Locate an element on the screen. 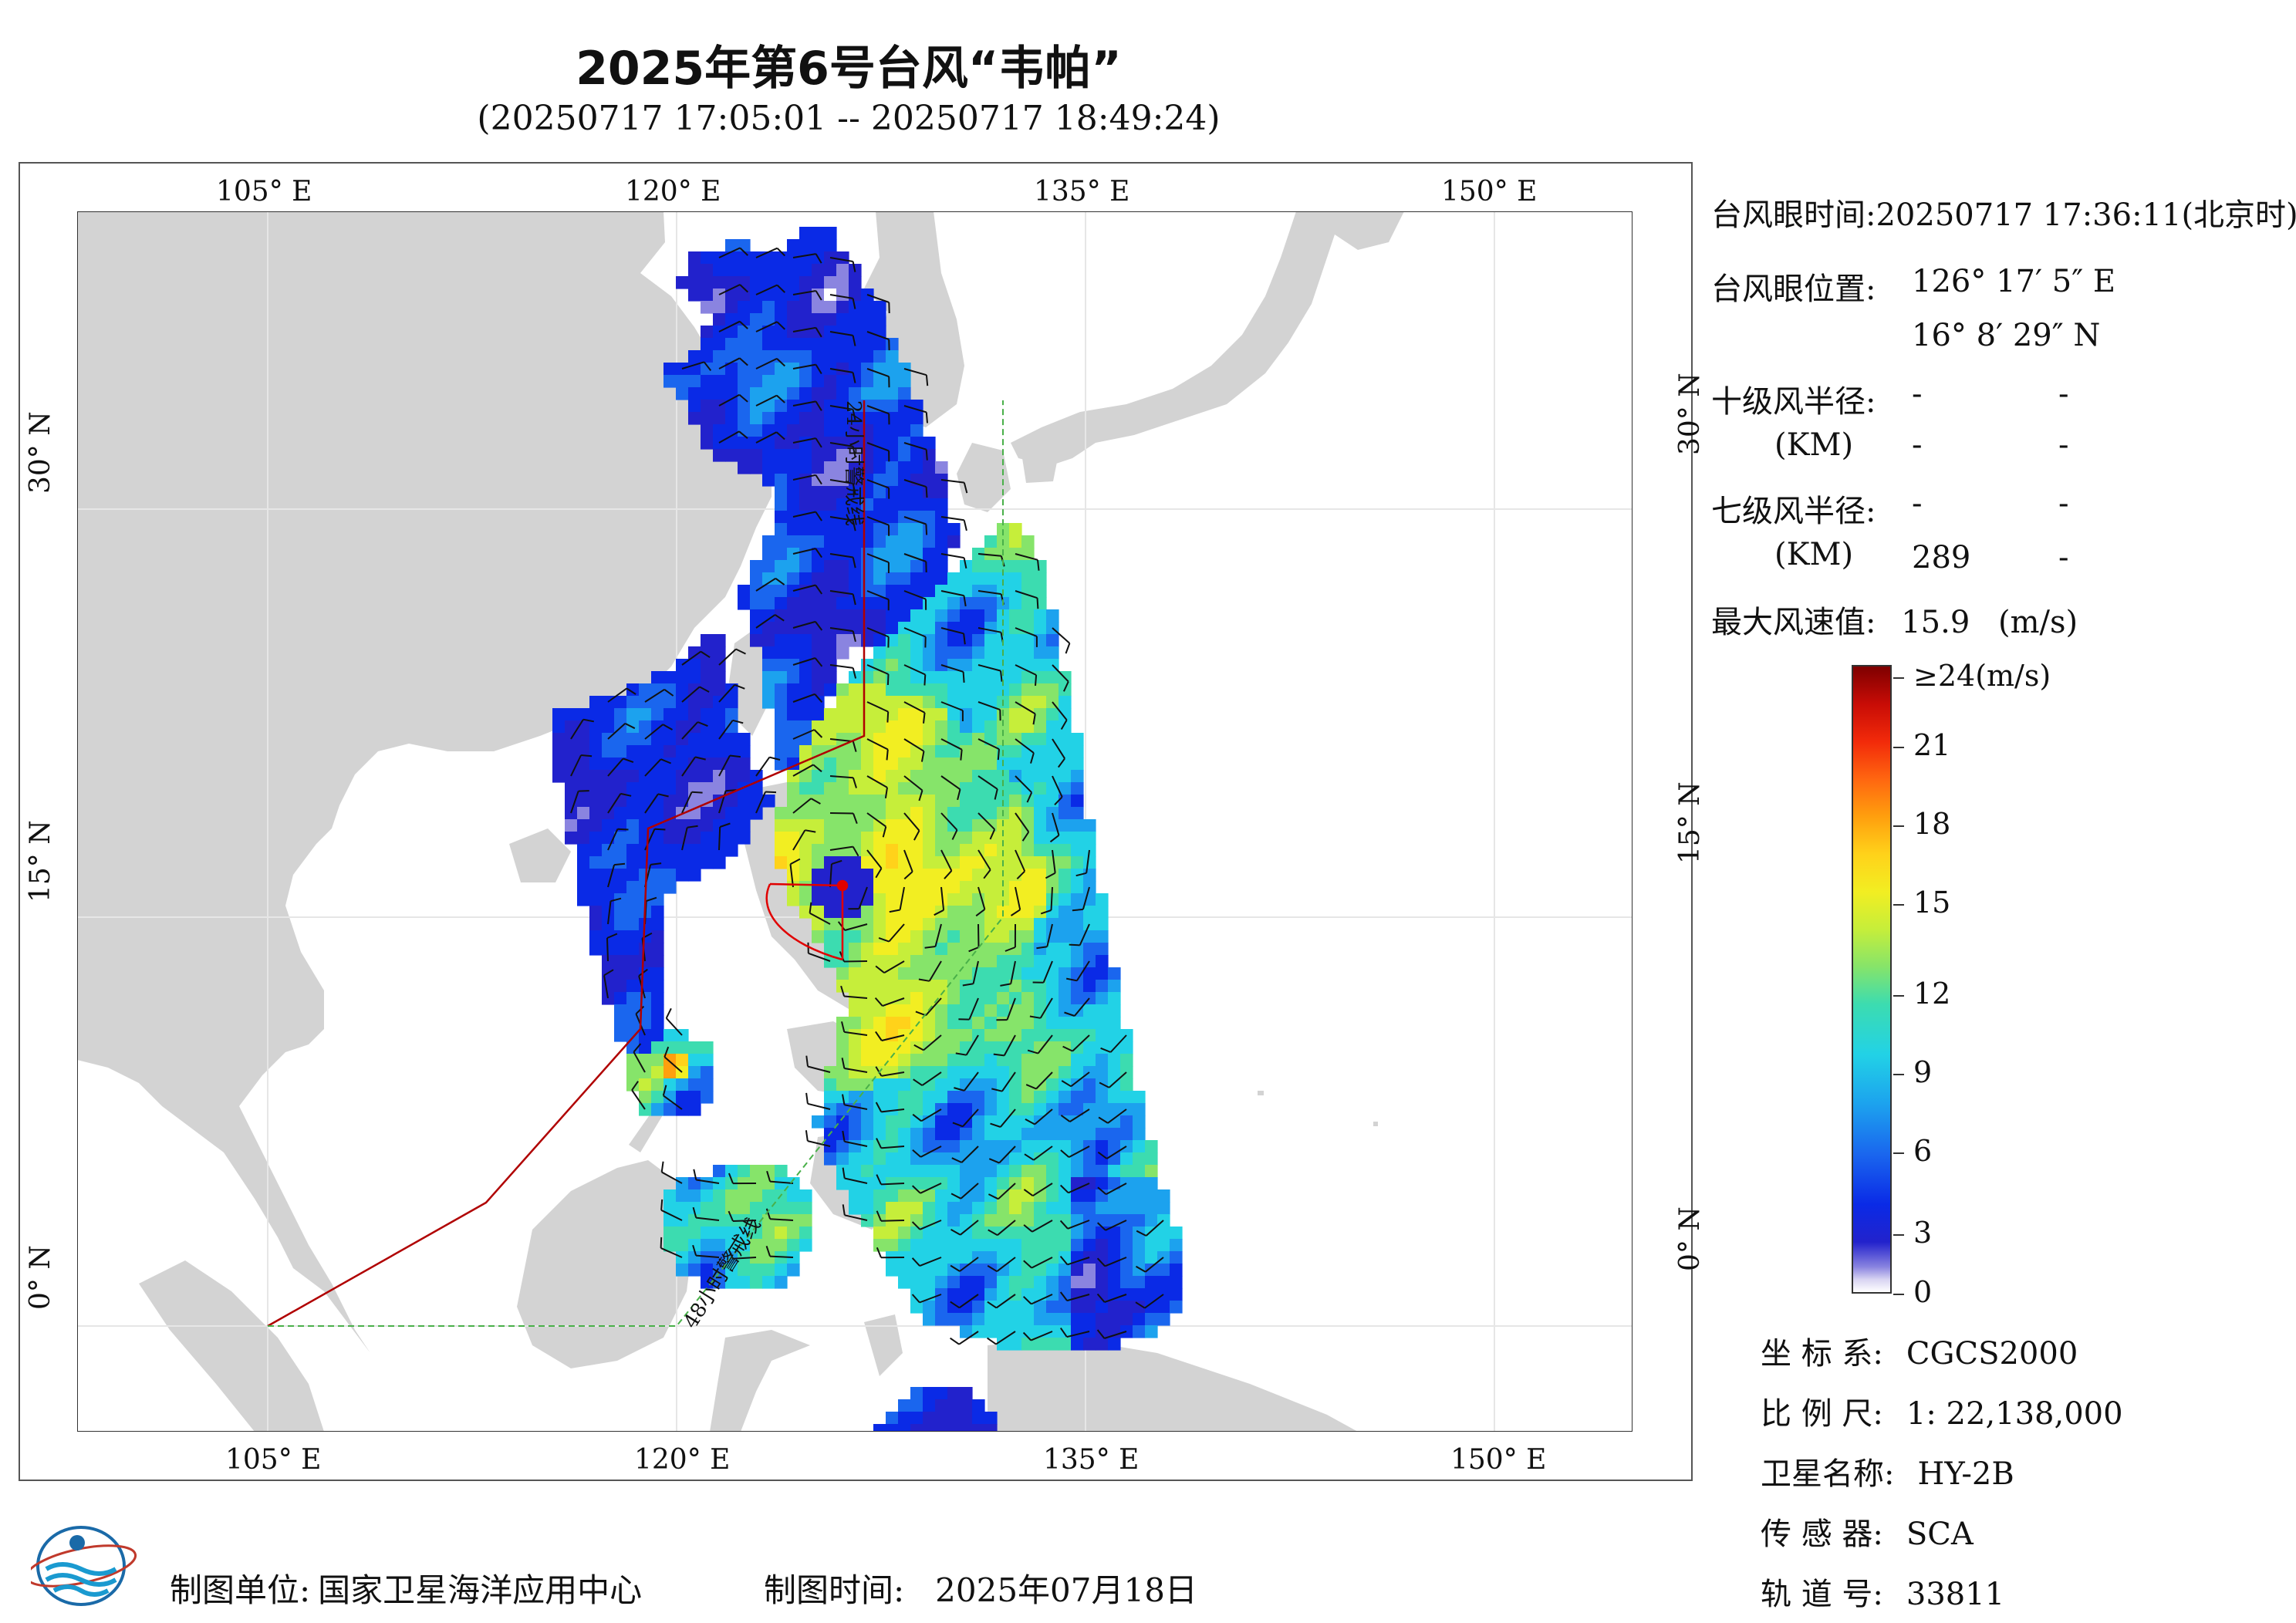  crs-label: 坐 标 系: is located at coordinates (1822, 1354).